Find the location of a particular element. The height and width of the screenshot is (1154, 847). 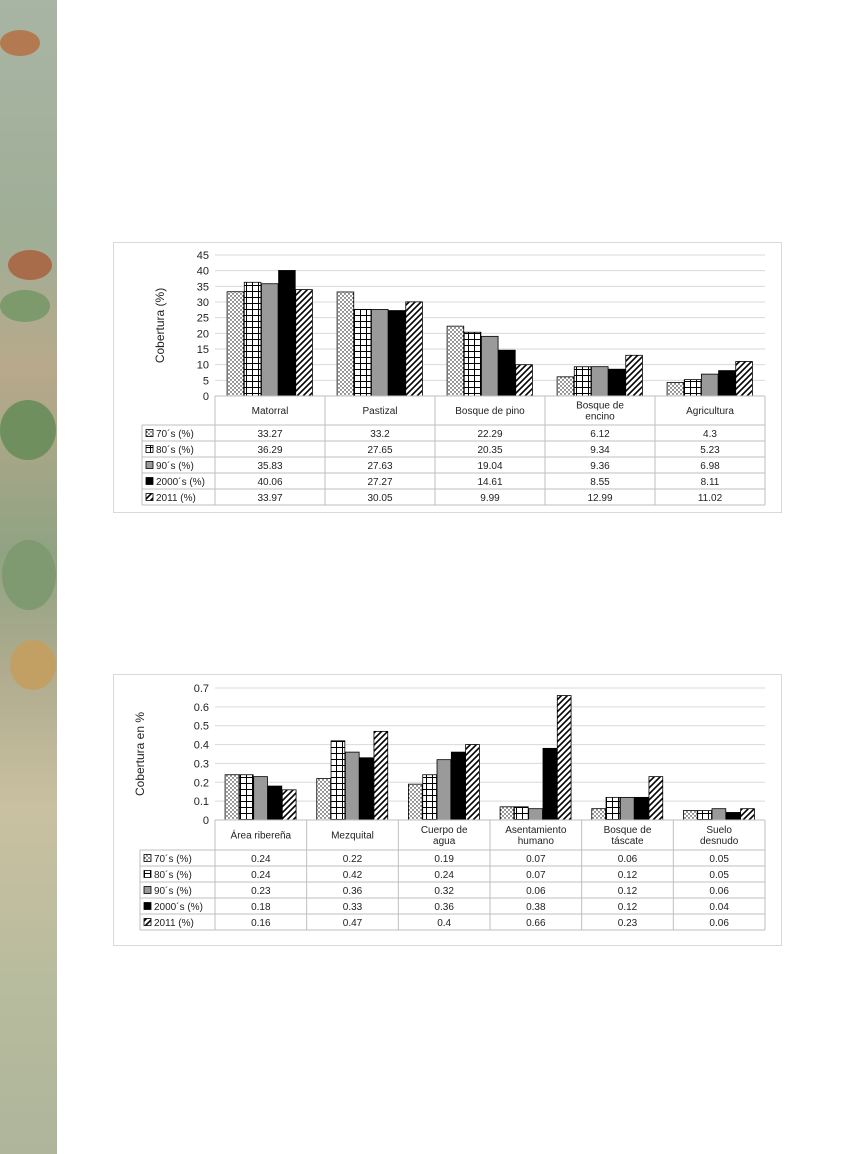

y-tick-label: 20 is located at coordinates (203, 334).